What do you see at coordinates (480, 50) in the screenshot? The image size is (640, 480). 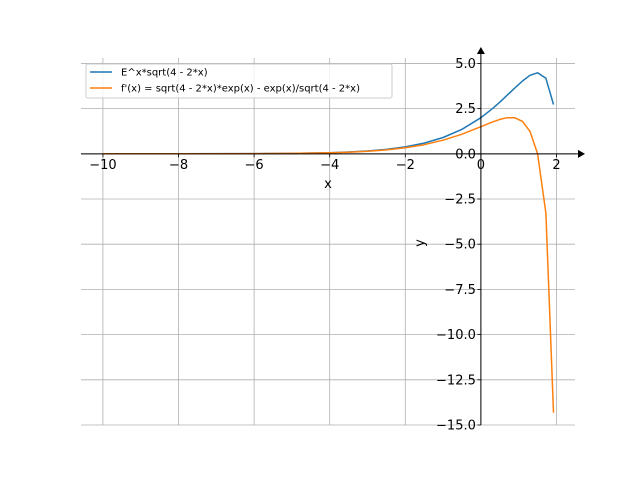 I see `y-axis-arrow-icon` at bounding box center [480, 50].